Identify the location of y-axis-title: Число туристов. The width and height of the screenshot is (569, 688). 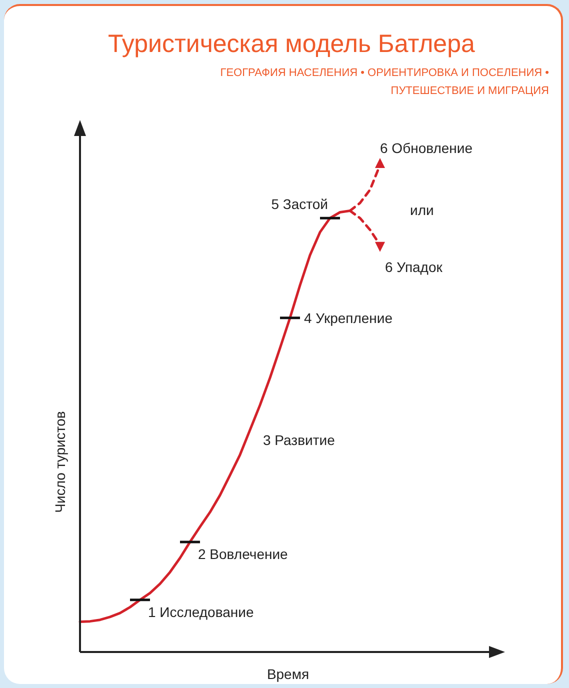
(60, 462).